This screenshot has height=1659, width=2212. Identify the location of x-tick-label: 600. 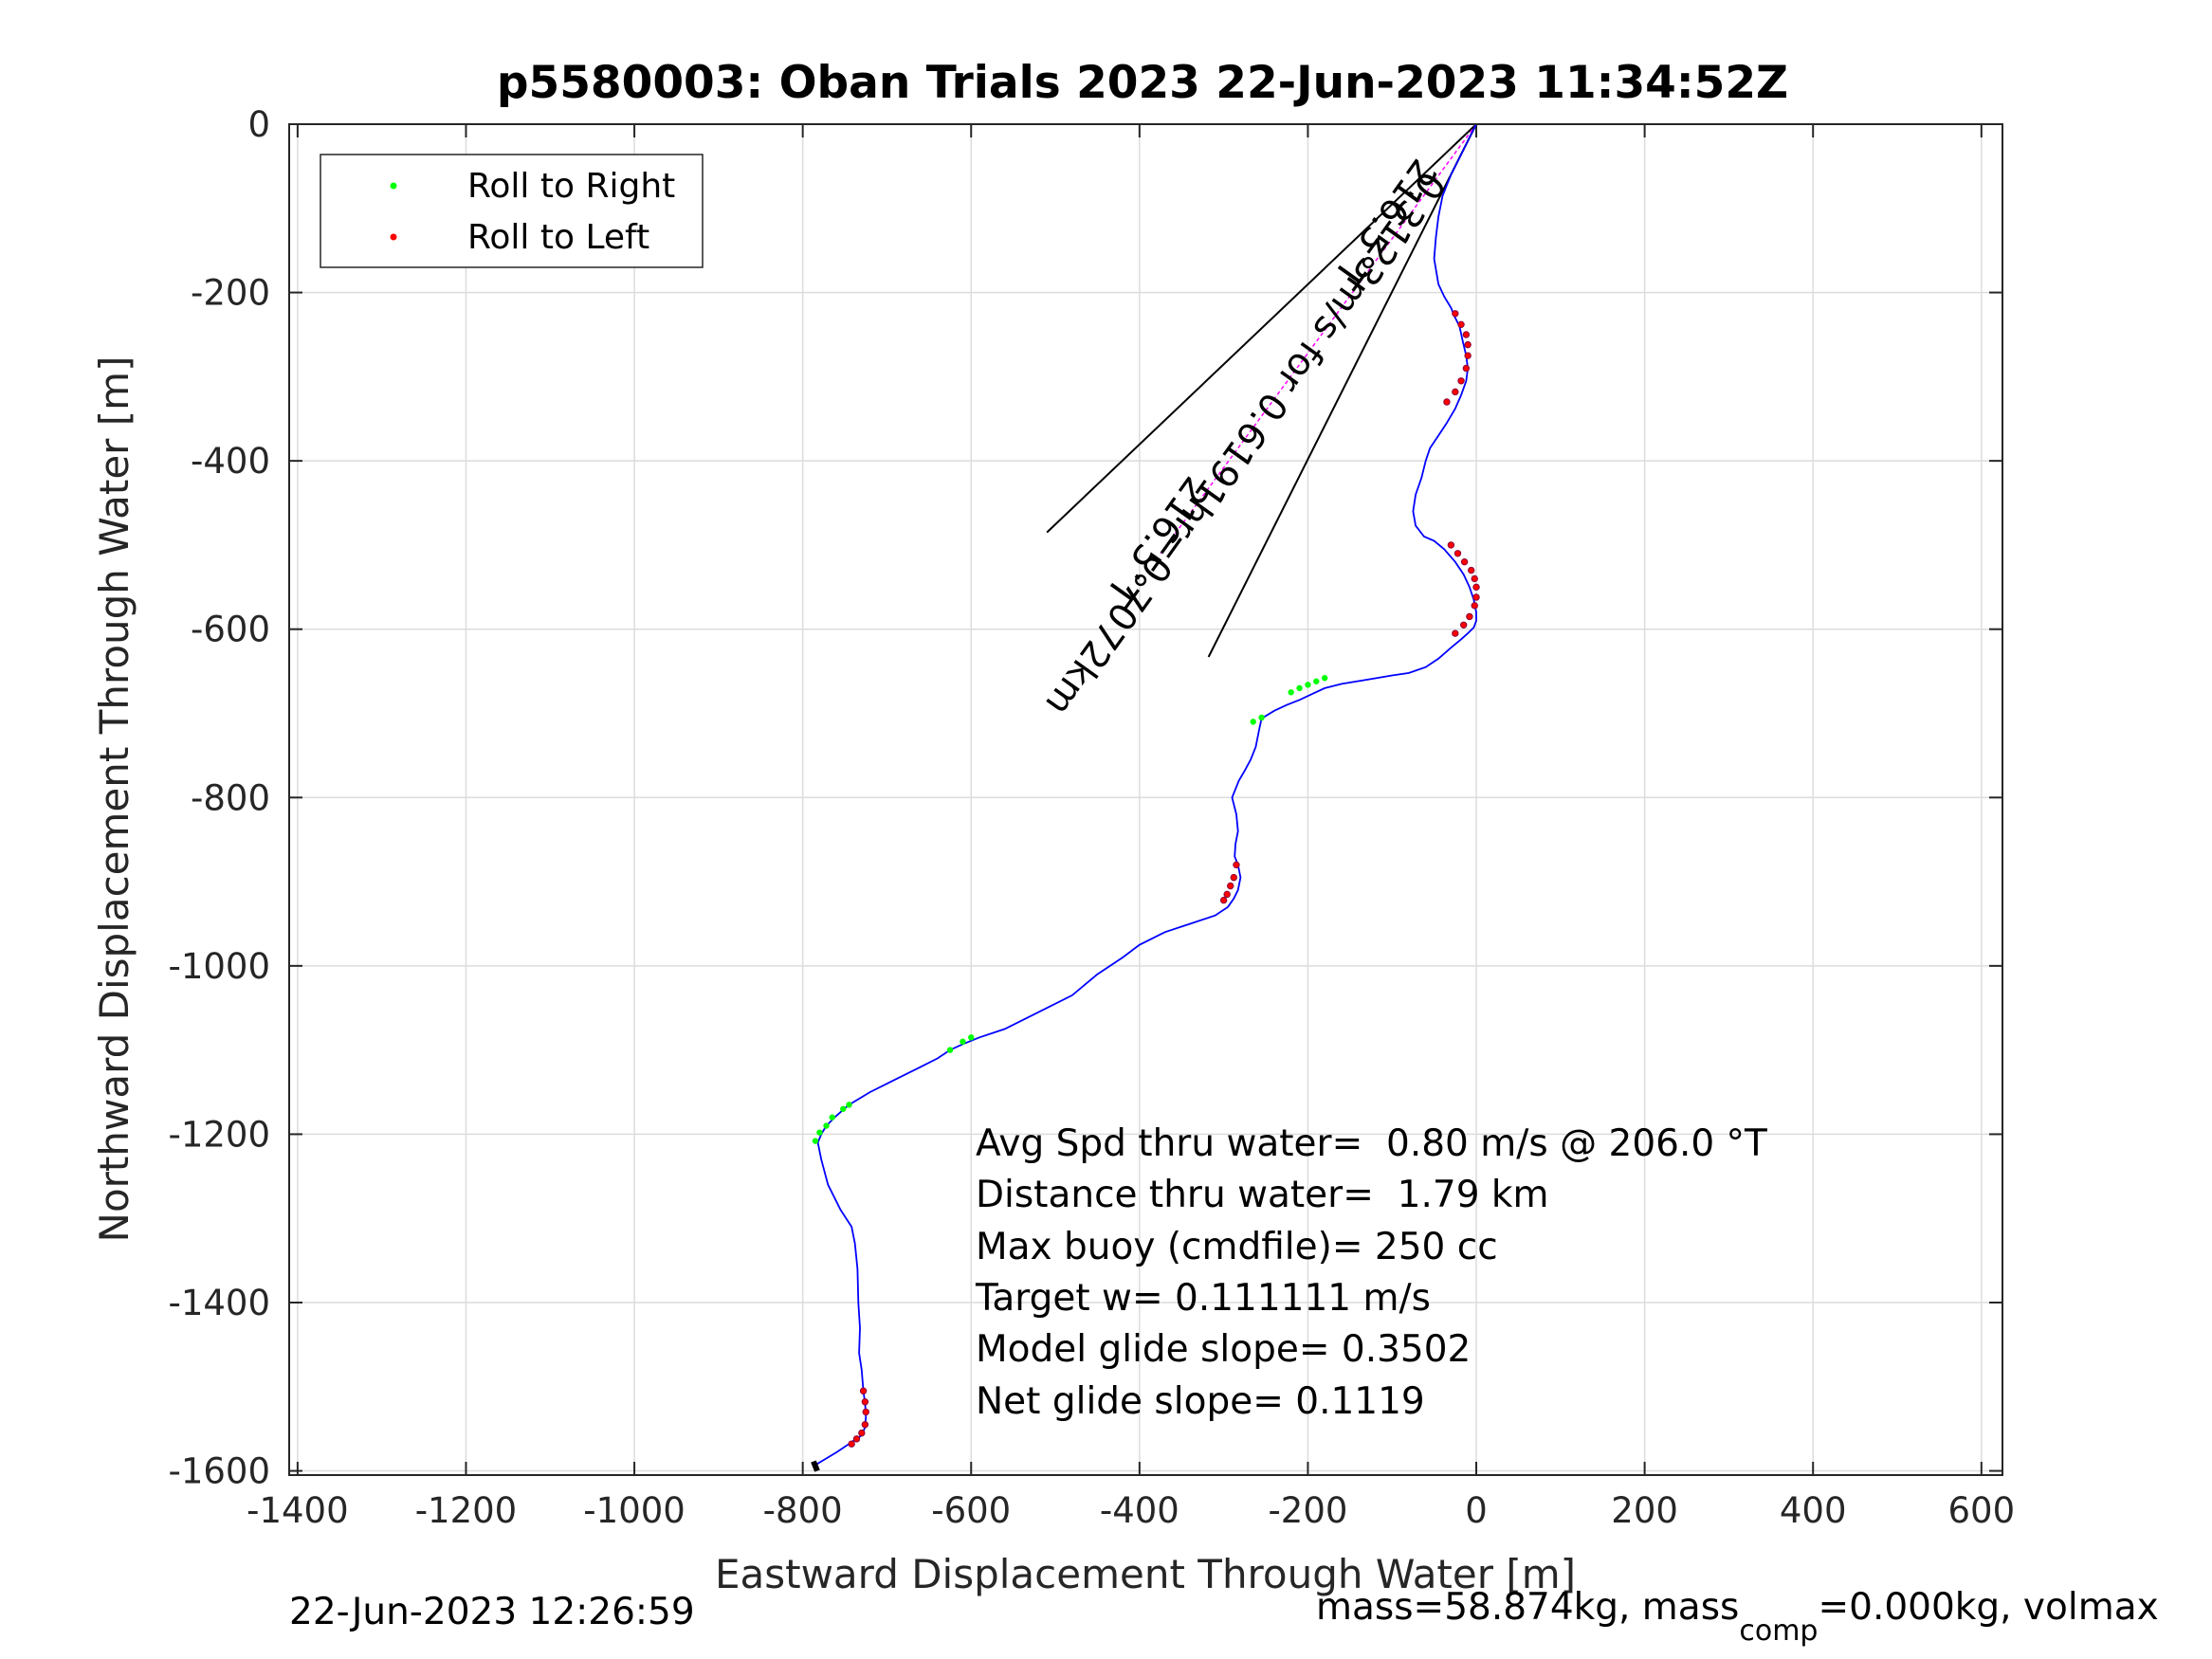
(1981, 1510).